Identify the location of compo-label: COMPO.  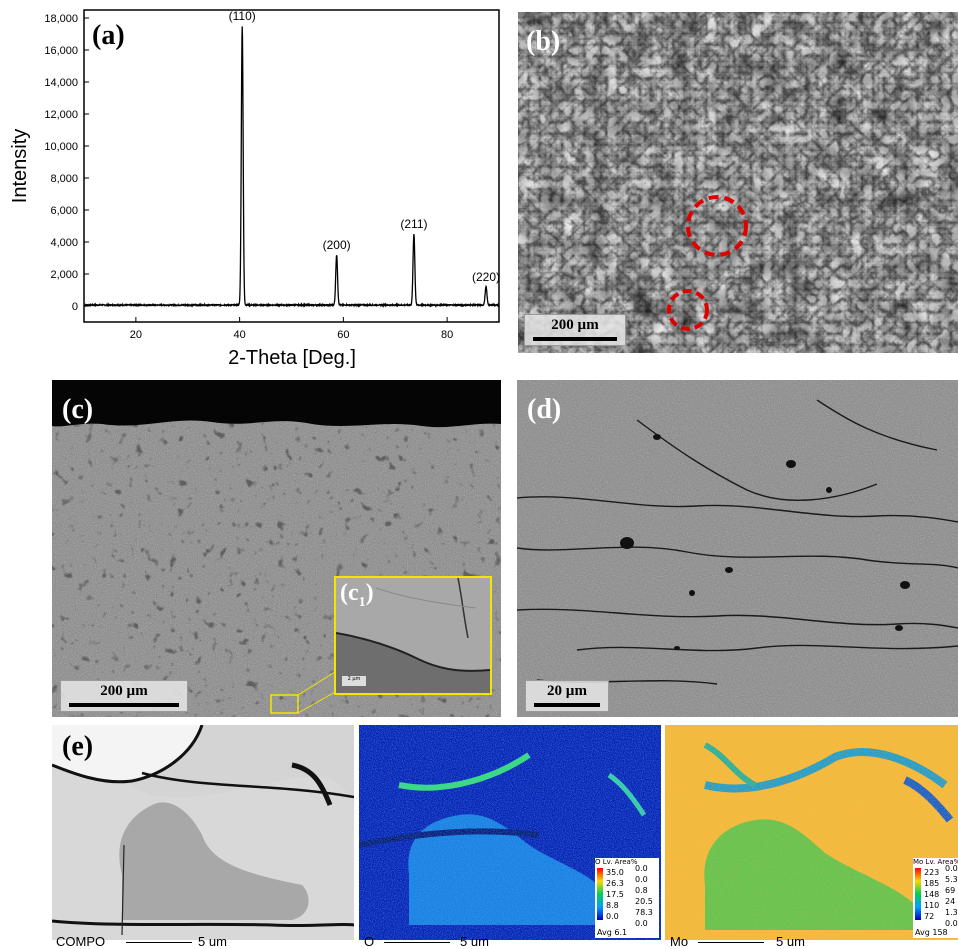
(81, 941).